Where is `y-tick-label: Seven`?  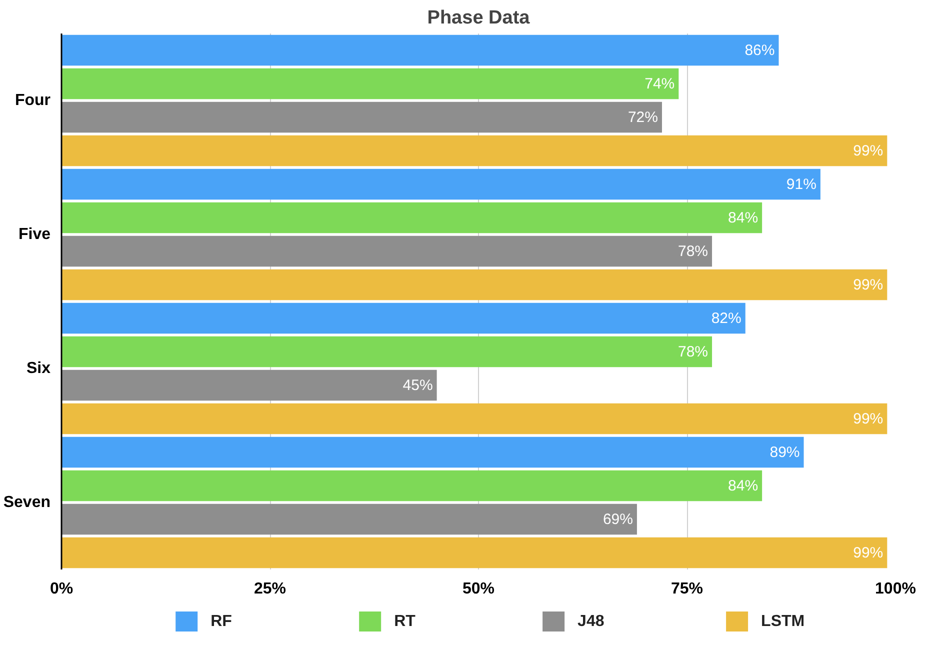
y-tick-label: Seven is located at coordinates (26, 502).